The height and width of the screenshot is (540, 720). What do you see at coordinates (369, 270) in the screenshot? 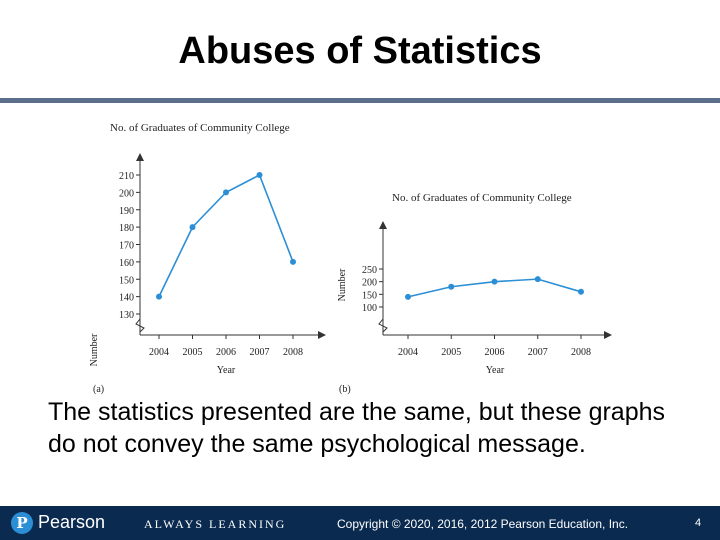
I see `y-tick-label: 250` at bounding box center [369, 270].